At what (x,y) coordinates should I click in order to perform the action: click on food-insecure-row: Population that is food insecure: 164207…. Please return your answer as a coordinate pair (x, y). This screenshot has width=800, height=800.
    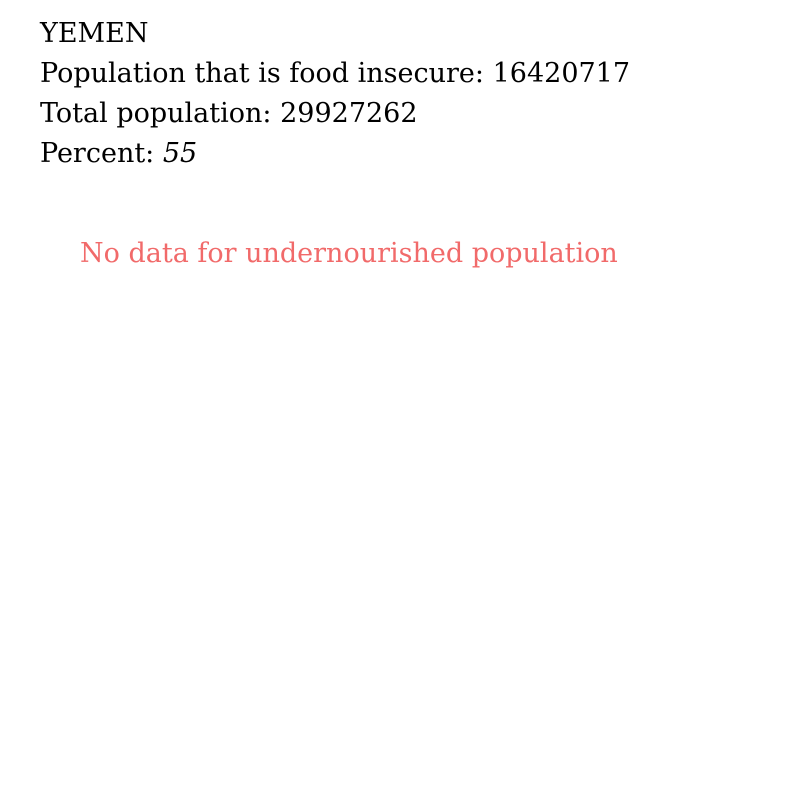
    Looking at the image, I should click on (400, 74).